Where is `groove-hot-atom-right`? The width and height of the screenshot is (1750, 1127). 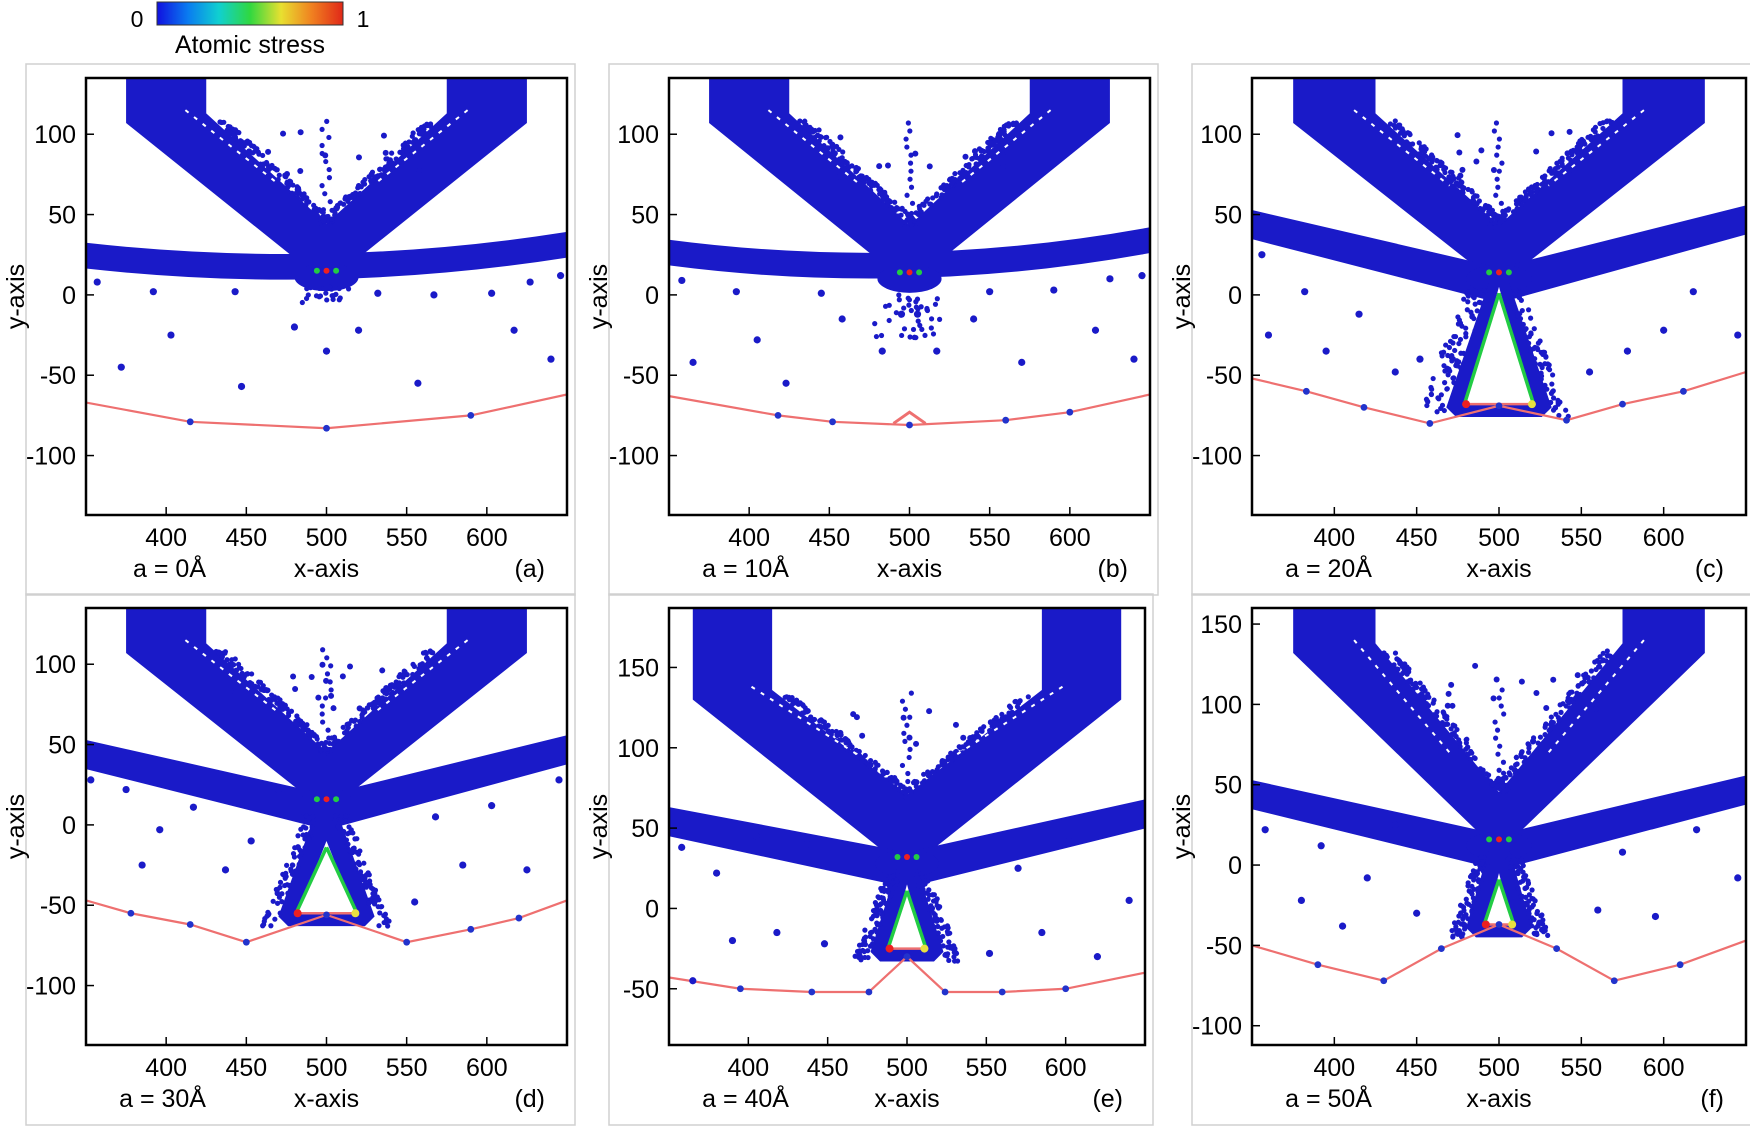 groove-hot-atom-right is located at coordinates (355, 913).